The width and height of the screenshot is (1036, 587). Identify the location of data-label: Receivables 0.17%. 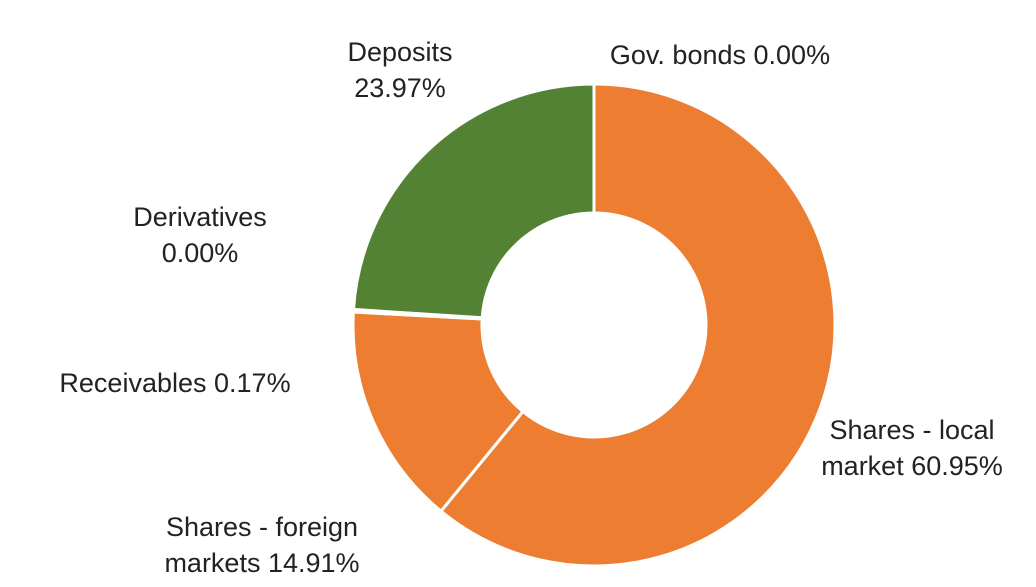
(174, 383).